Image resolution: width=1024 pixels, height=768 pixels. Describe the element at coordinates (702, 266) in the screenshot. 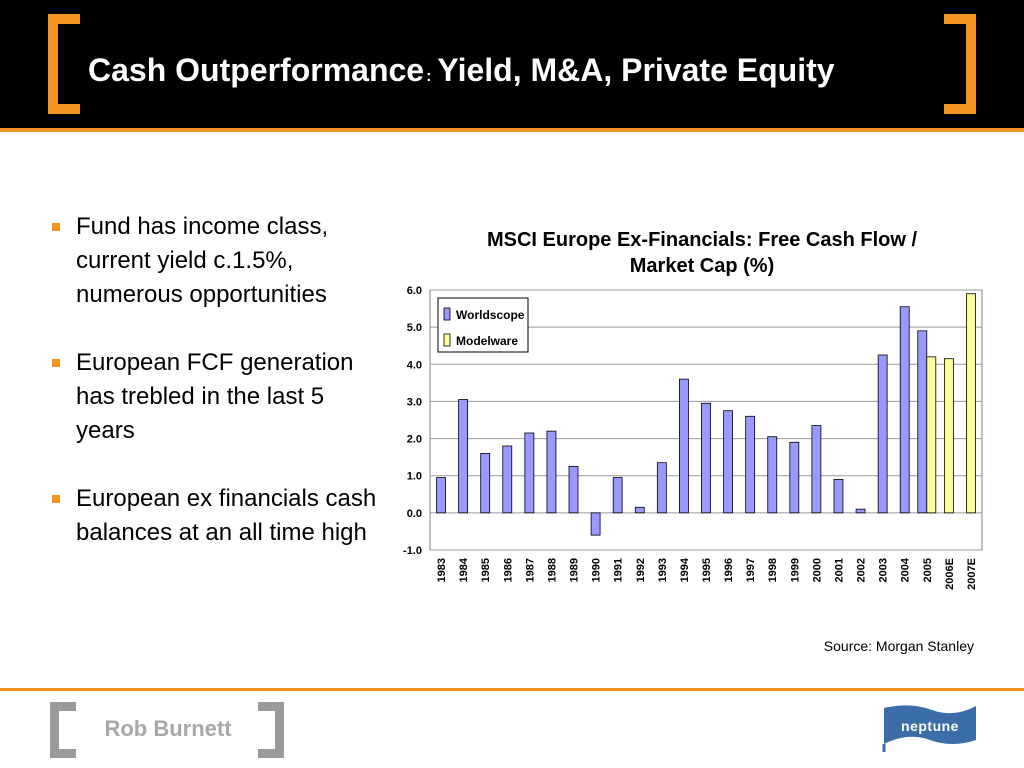

I see `chart-title: Market Cap (%)` at that location.